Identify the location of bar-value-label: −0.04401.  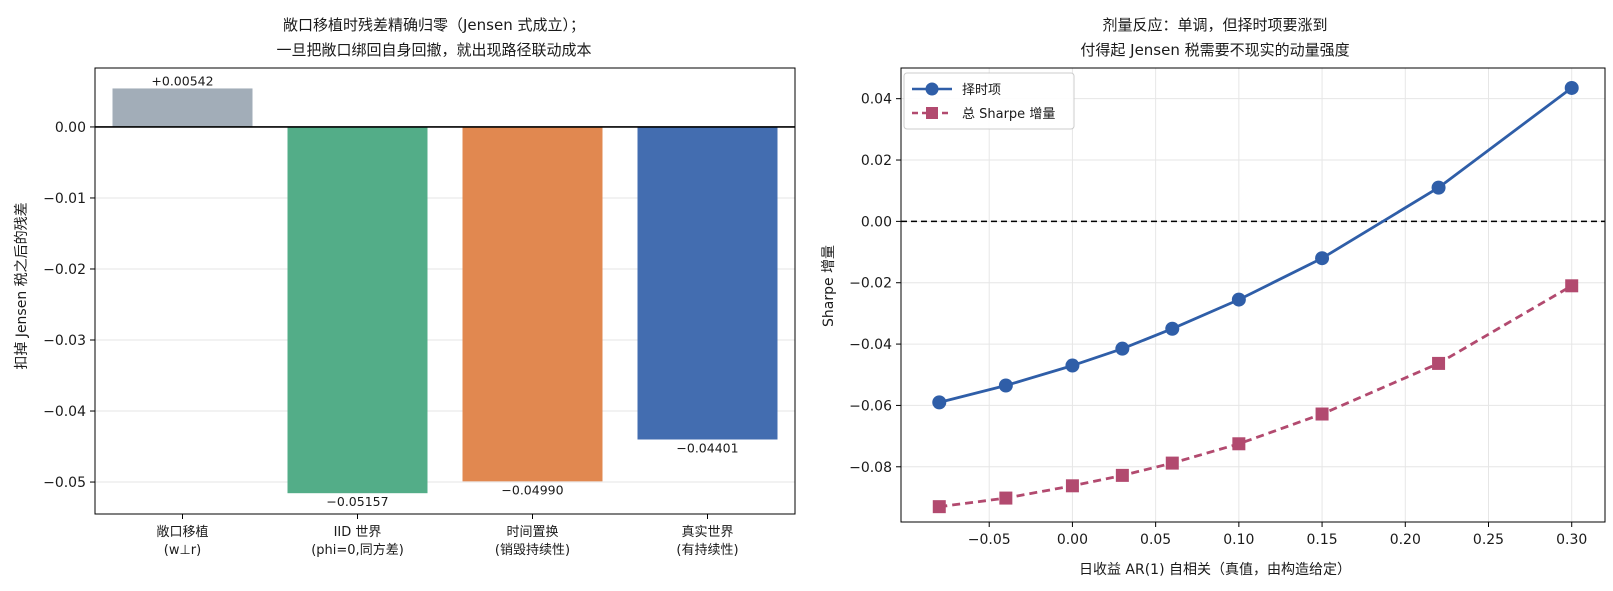
(707, 448).